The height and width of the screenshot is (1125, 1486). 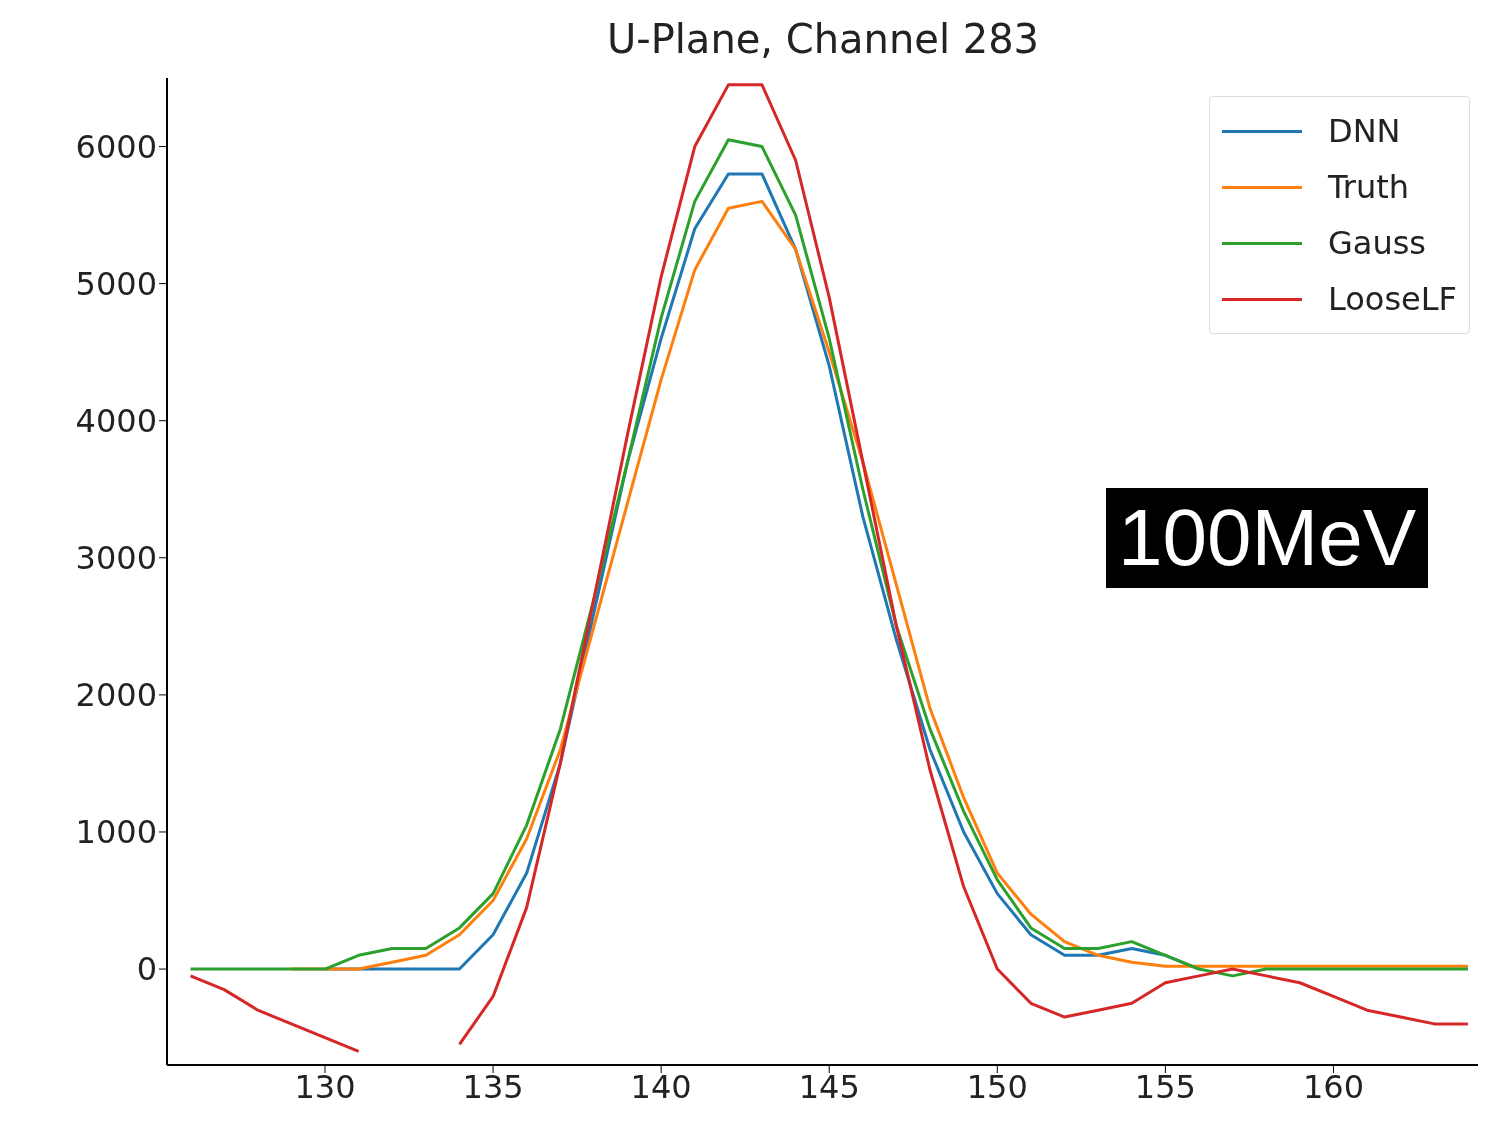 What do you see at coordinates (661, 1086) in the screenshot?
I see `x-tick-label: 140` at bounding box center [661, 1086].